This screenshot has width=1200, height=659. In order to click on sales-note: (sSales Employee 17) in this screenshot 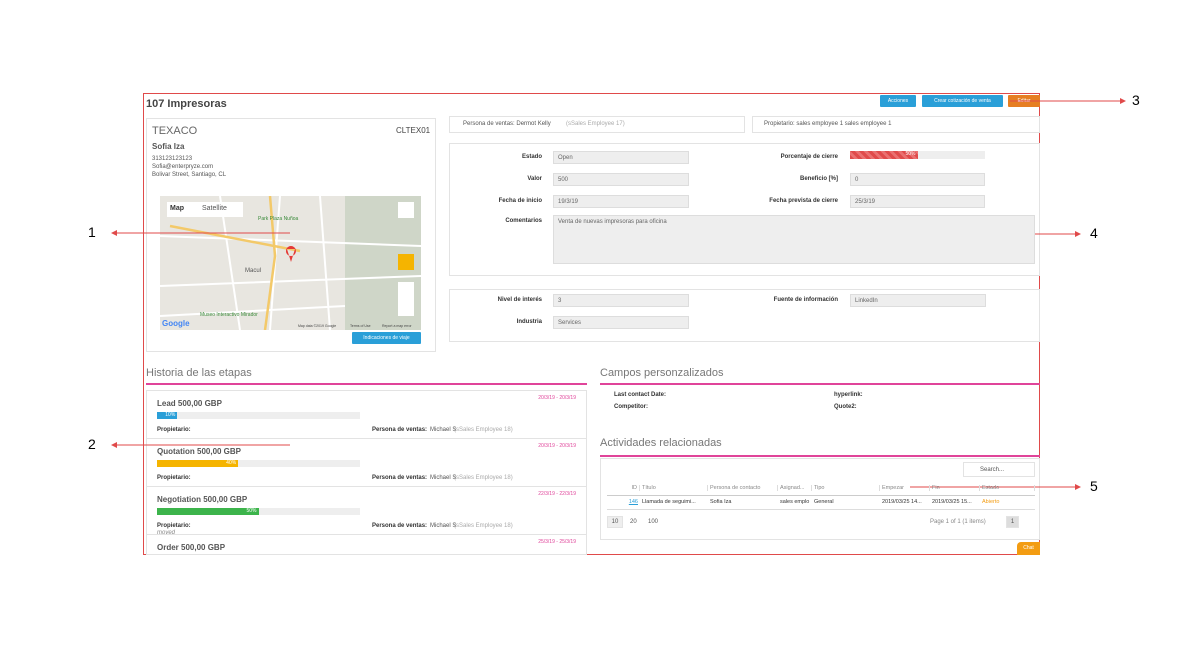, I will do `click(595, 124)`.